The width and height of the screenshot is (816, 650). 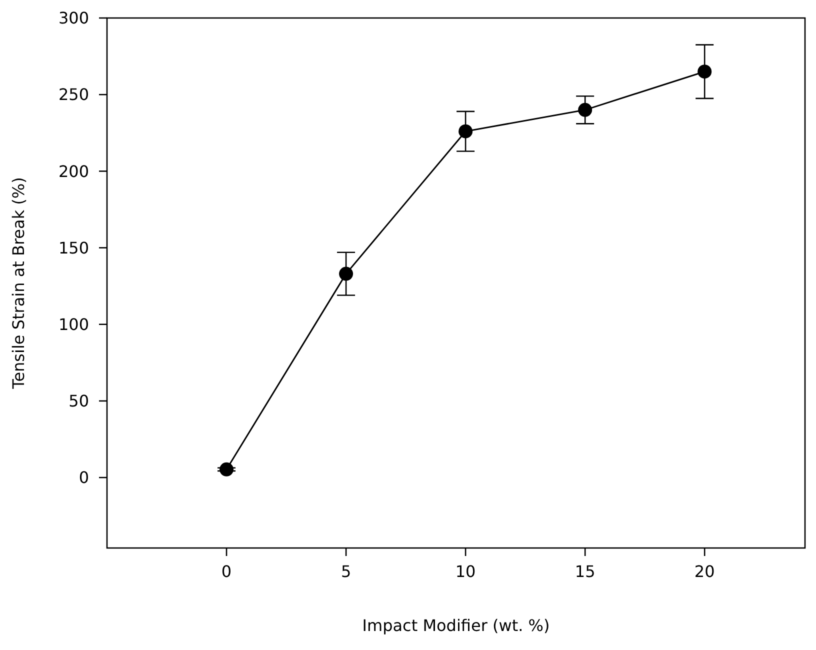 What do you see at coordinates (465, 571) in the screenshot?
I see `x-tick-label: 10` at bounding box center [465, 571].